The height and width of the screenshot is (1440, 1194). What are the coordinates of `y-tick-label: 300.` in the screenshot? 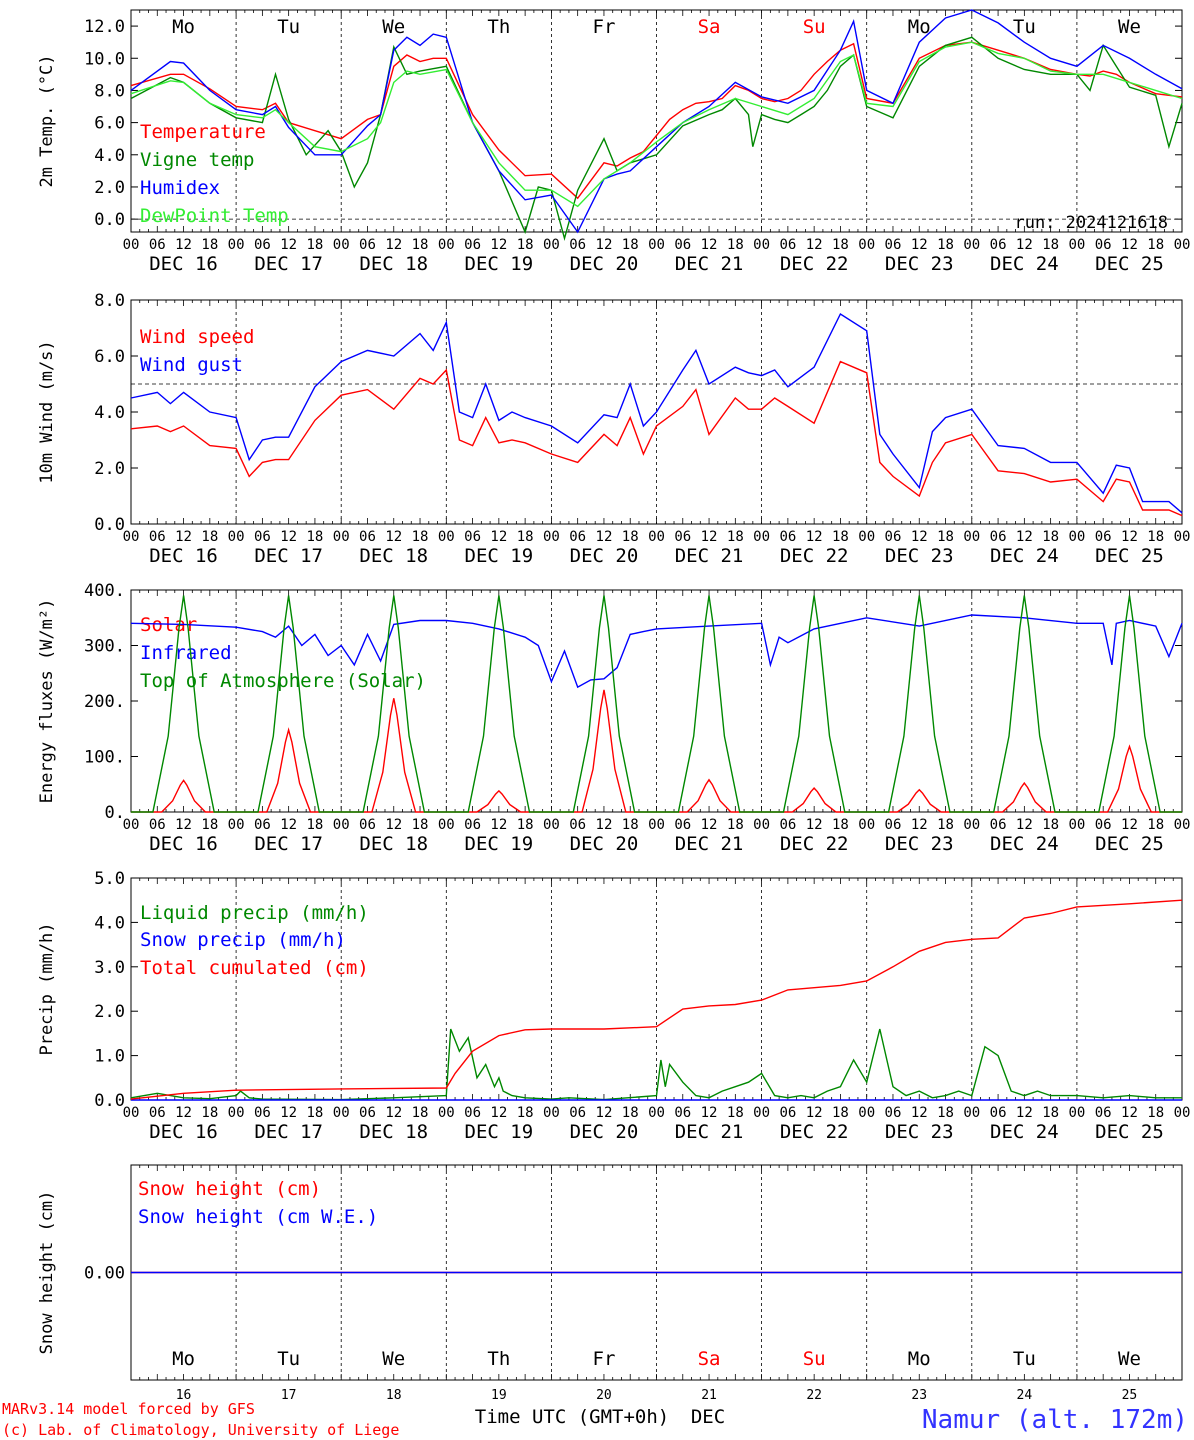 It's located at (104, 647).